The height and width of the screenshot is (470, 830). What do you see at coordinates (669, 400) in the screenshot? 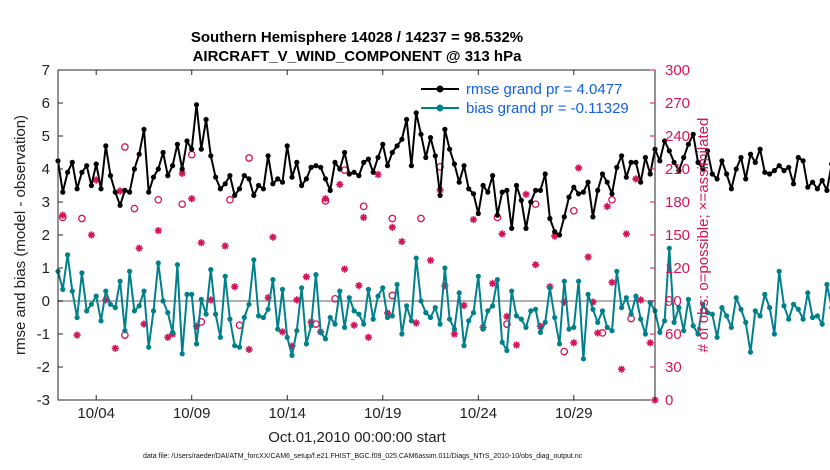
I see `y-right-tick-label: 0` at bounding box center [669, 400].